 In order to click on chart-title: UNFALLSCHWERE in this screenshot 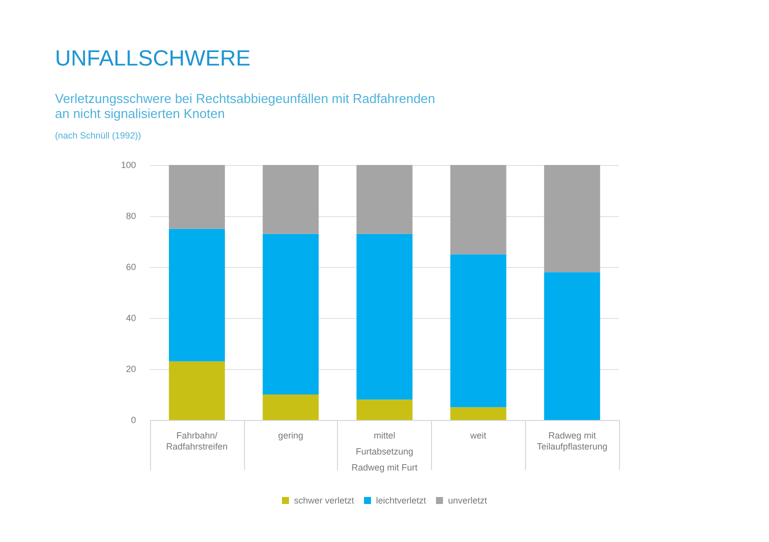, I will do `click(153, 58)`.